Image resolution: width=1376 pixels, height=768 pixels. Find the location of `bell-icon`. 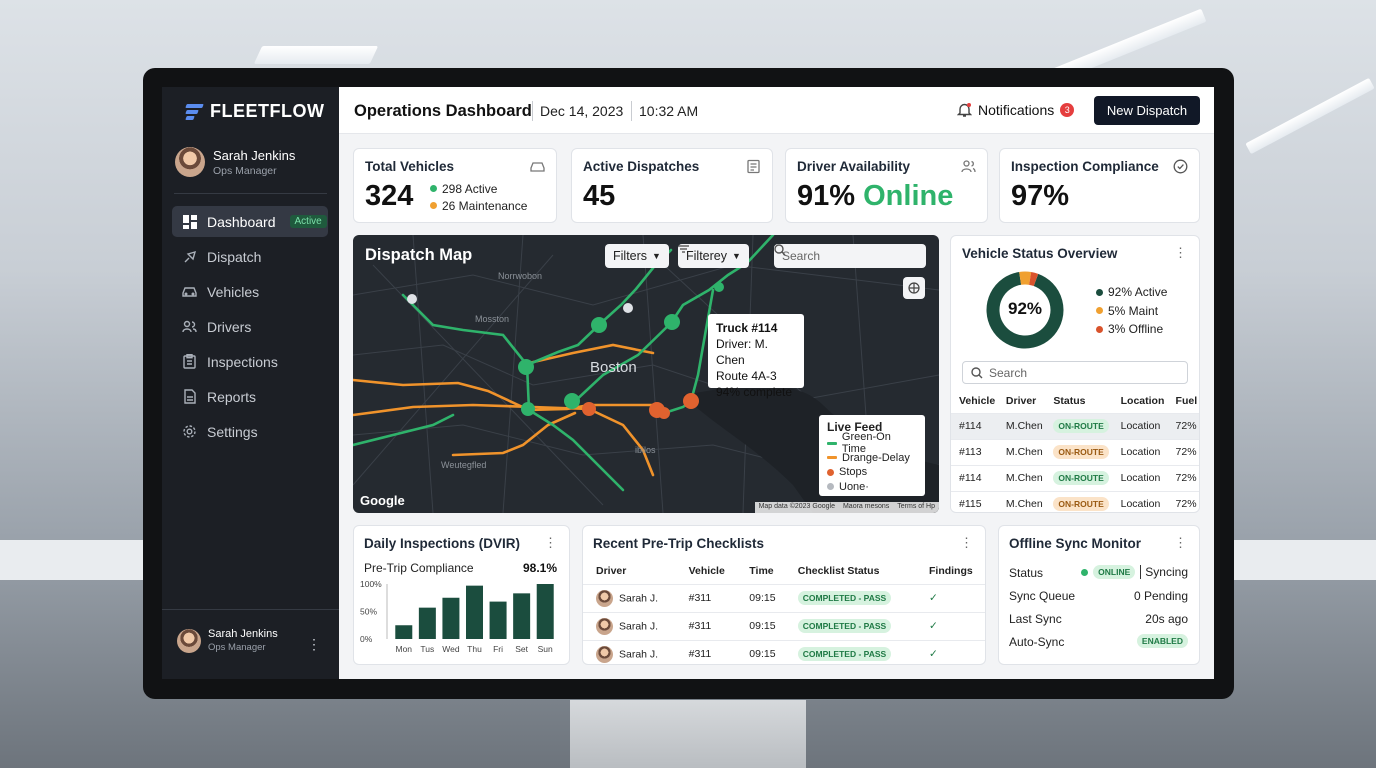

bell-icon is located at coordinates (964, 110).